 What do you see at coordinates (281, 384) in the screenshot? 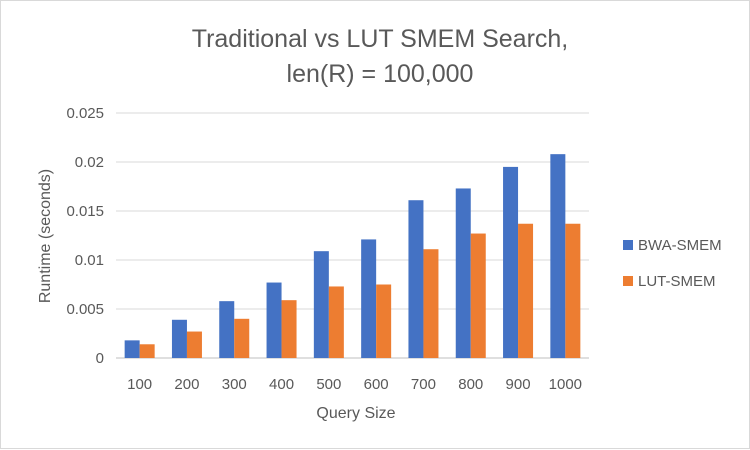
I see `x-tick-label: 400` at bounding box center [281, 384].